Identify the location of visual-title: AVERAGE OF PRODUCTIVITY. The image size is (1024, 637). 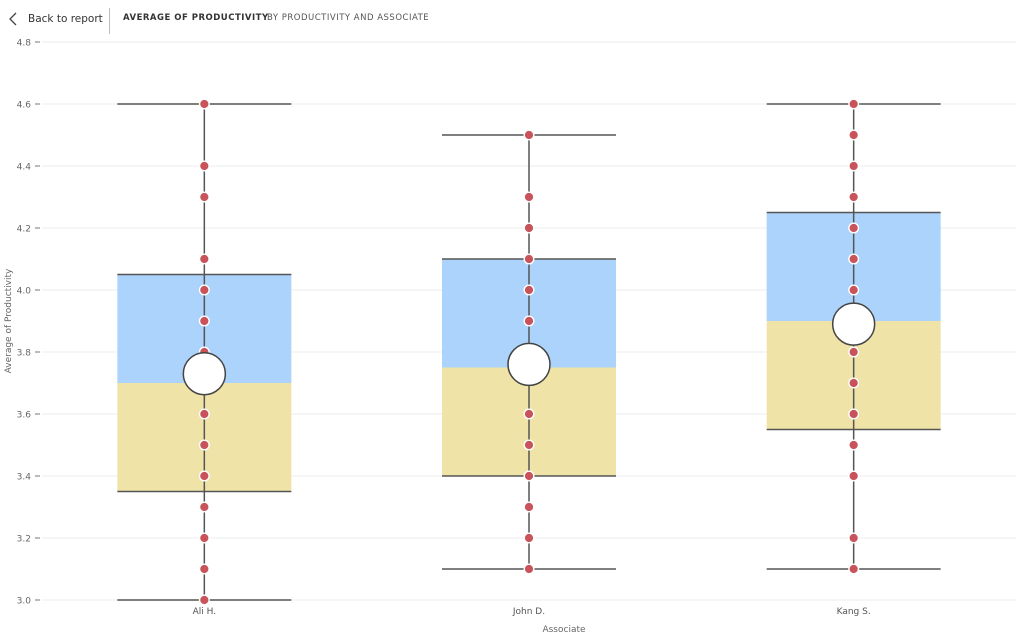
(196, 18).